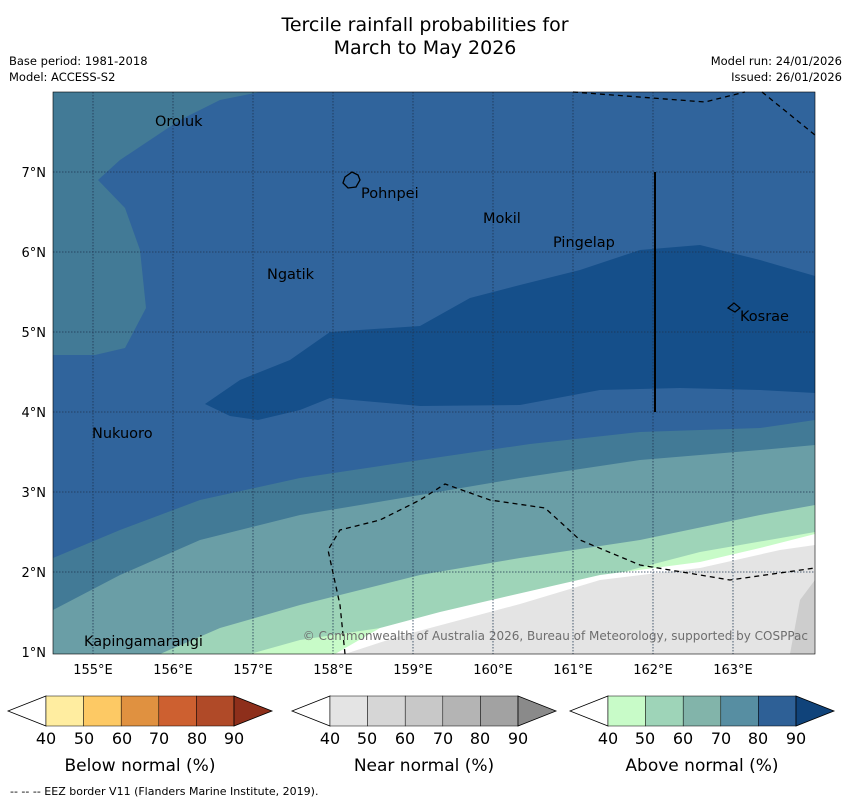 This screenshot has height=804, width=850. I want to click on title-line-1: Tercile rainfall probabilities for, so click(425, 25).